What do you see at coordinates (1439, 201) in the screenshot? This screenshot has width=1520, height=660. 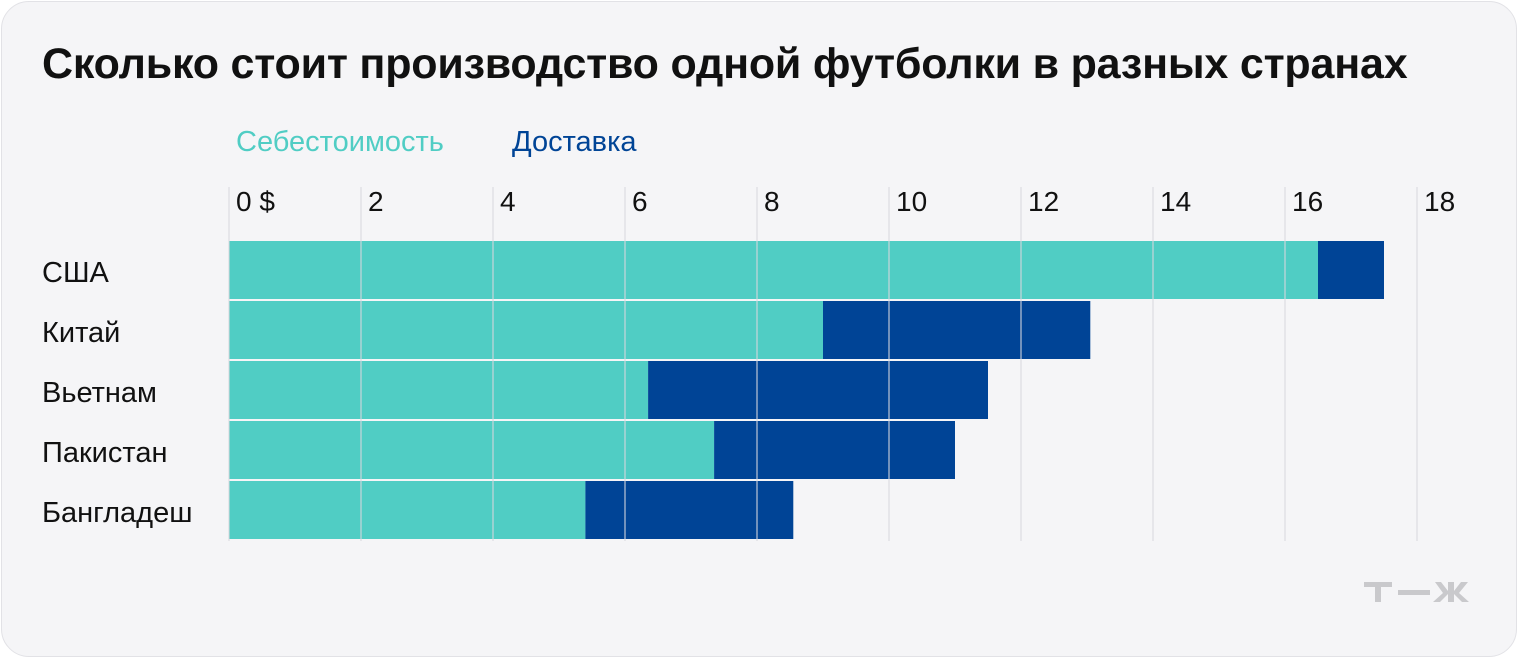 I see `x-tick-label-9: 18` at bounding box center [1439, 201].